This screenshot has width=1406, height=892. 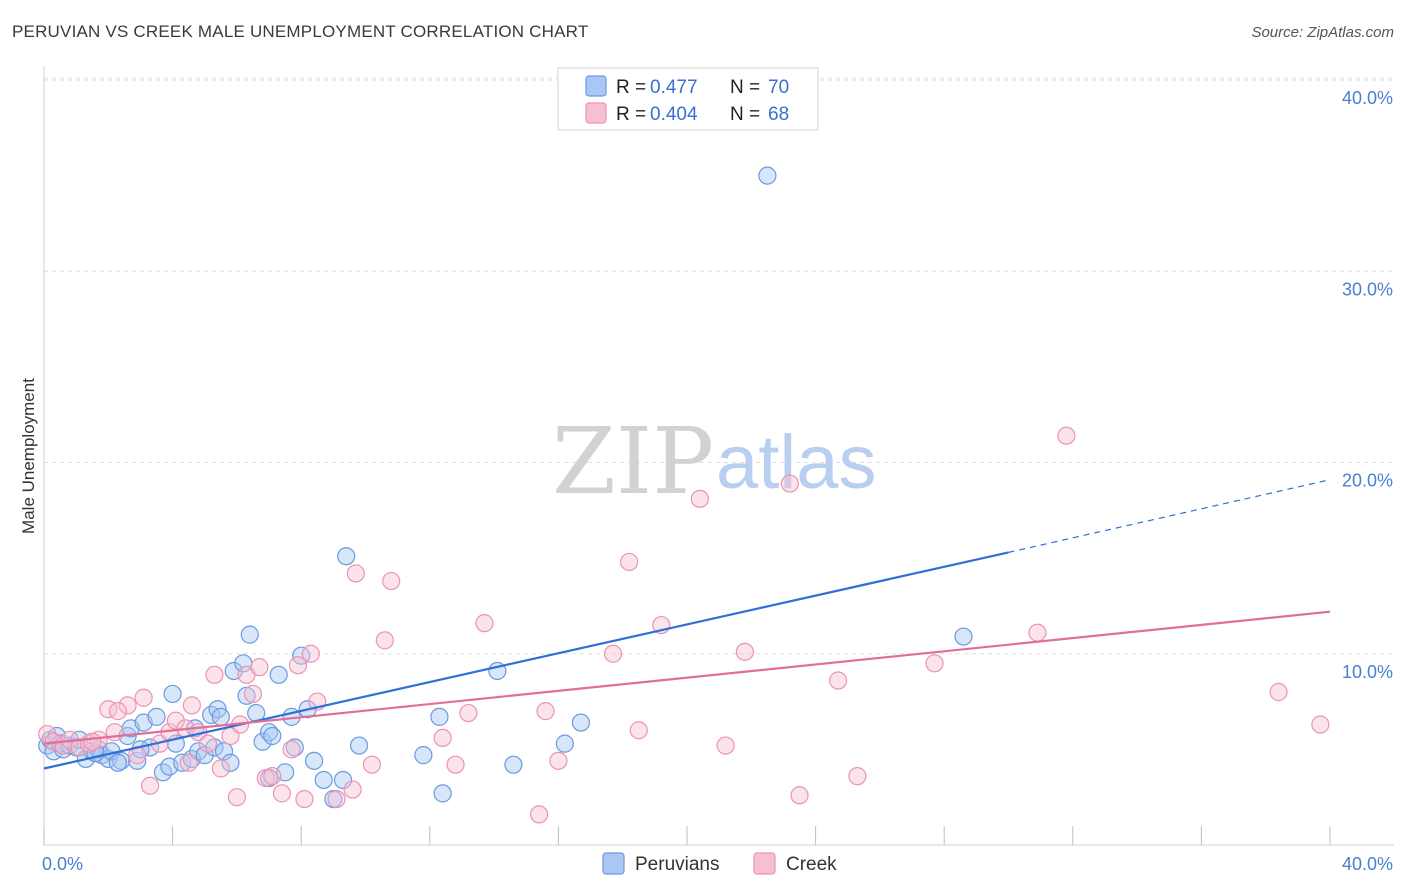 What do you see at coordinates (1367, 385) in the screenshot?
I see `y-tick-labels: 10.0% 20.0% 30.0% 40.0%` at bounding box center [1367, 385].